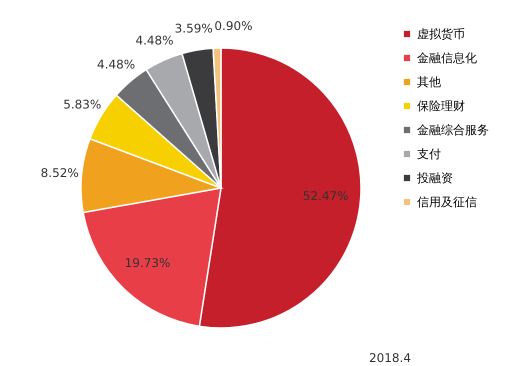 The image size is (521, 366). I want to click on legend-label: 投融资, so click(434, 178).